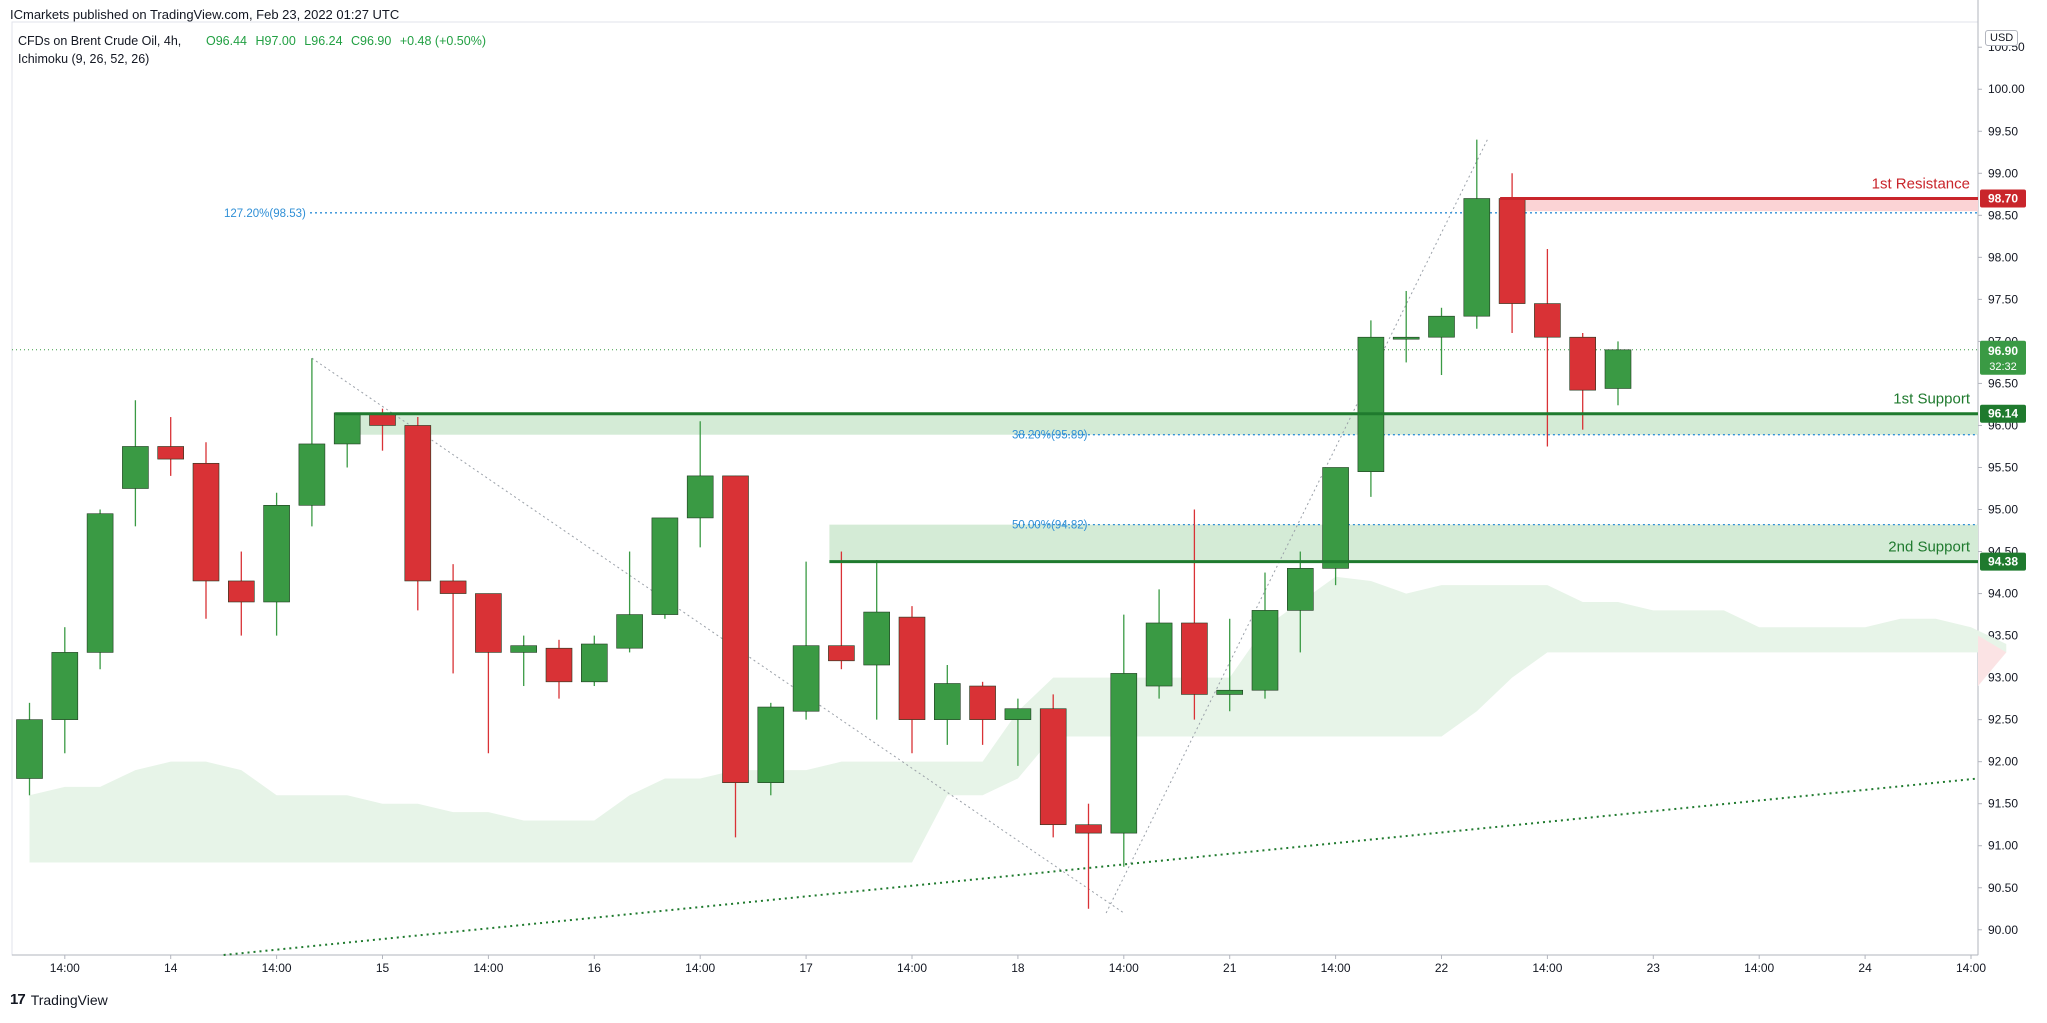 This screenshot has height=1023, width=2047. I want to click on tradingview-logo-icon: 17, so click(18, 999).